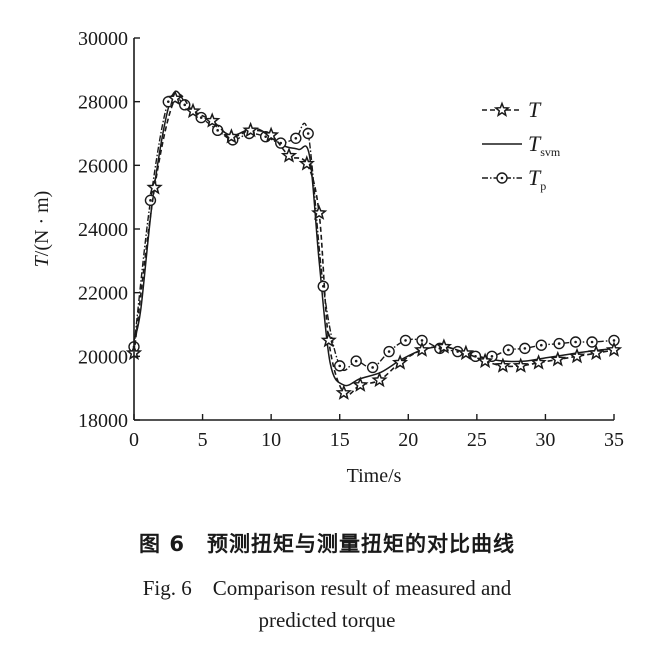 The width and height of the screenshot is (654, 658). What do you see at coordinates (408, 440) in the screenshot?
I see `x-tick-label: 20` at bounding box center [408, 440].